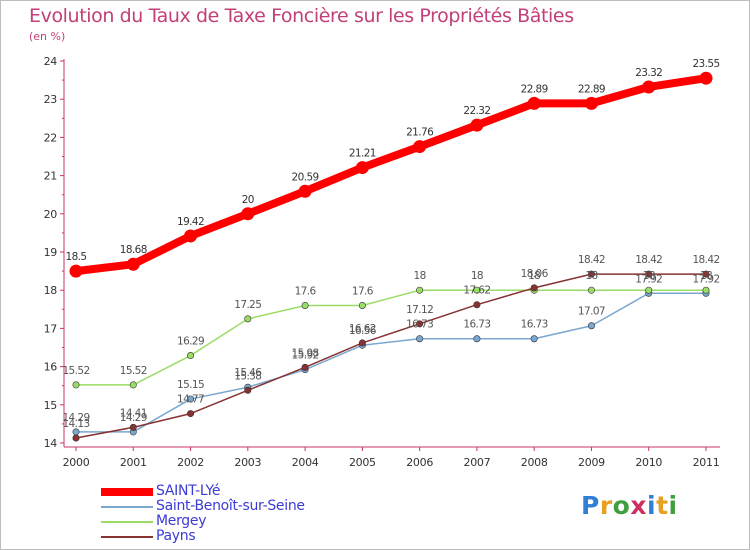  Describe the element at coordinates (305, 356) in the screenshot. I see `data-label: 15.92` at that location.